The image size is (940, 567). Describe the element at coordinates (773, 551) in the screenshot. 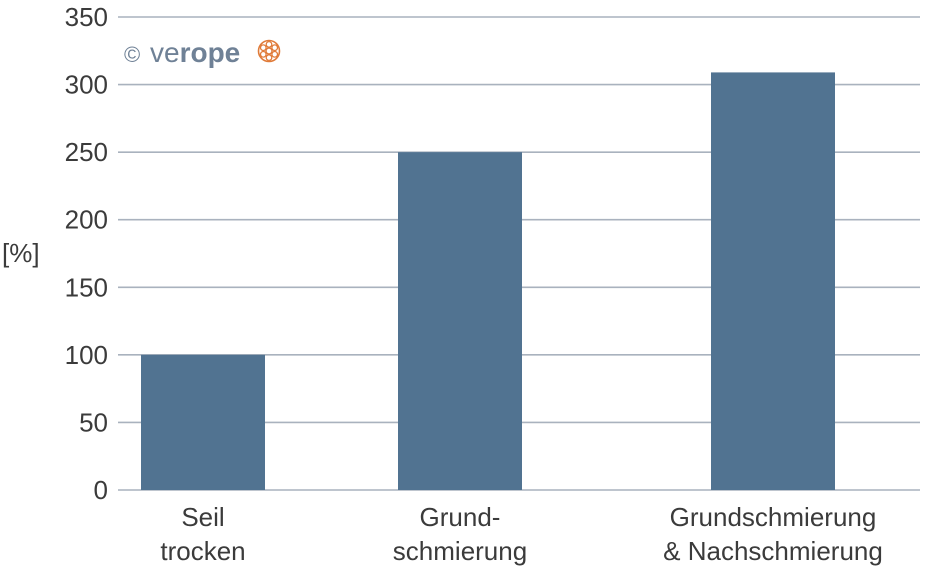

I see `category-label: & Nachschmierung` at that location.